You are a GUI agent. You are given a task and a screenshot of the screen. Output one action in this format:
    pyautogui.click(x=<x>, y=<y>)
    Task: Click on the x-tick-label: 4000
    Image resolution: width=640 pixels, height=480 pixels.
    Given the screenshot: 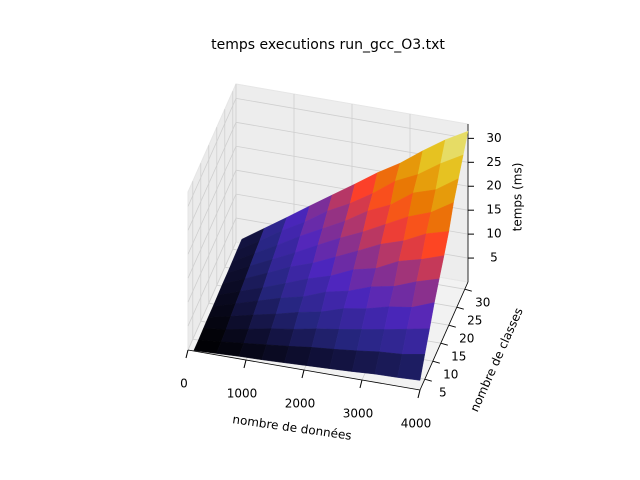 What is the action you would take?
    pyautogui.click(x=416, y=424)
    